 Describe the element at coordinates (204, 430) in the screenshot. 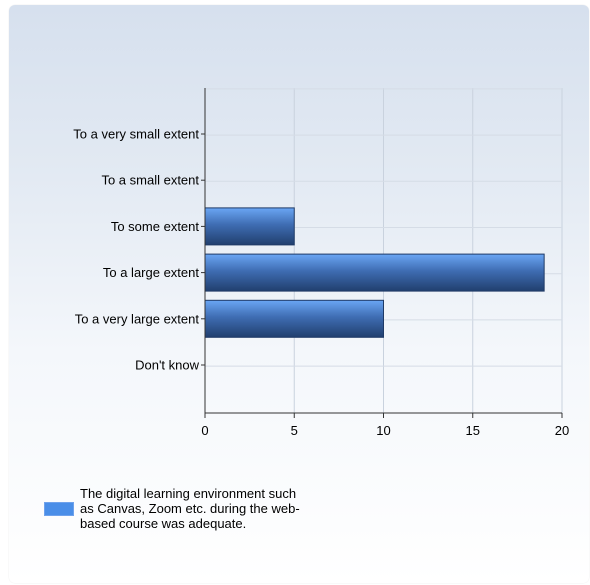

I see `x-tick-label-0: 0` at that location.